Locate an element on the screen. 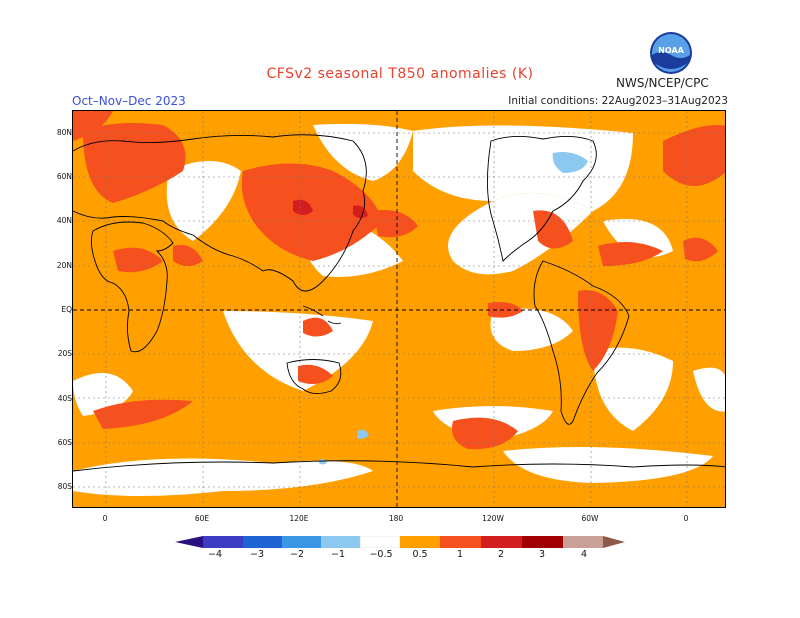  colorbar is located at coordinates (400, 542).